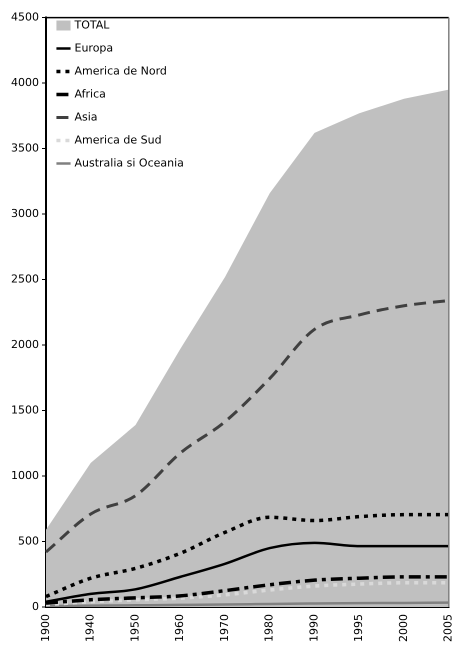 This screenshot has width=473, height=653. Describe the element at coordinates (24, 82) in the screenshot. I see `y-tick-label: 4000` at that location.